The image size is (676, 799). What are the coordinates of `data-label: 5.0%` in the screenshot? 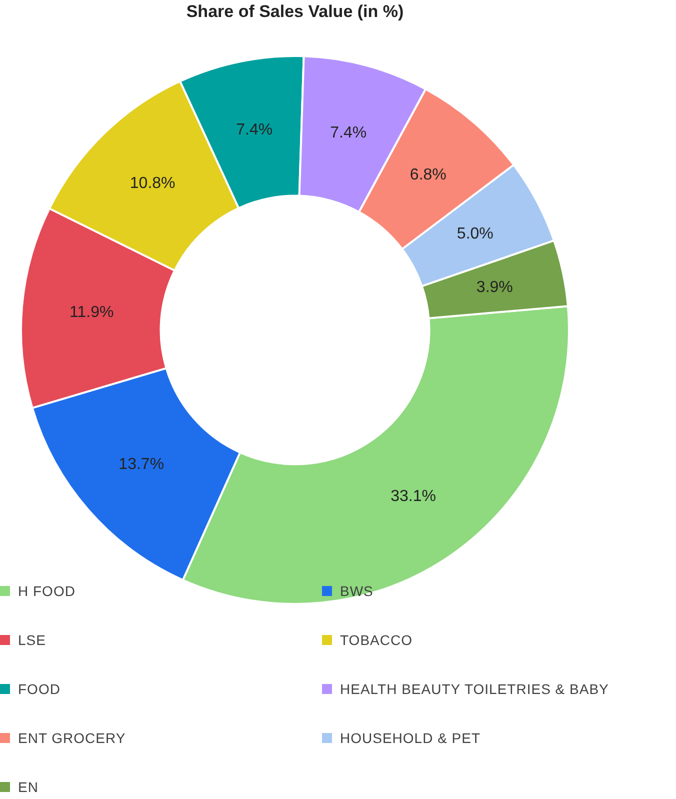 It's located at (475, 233).